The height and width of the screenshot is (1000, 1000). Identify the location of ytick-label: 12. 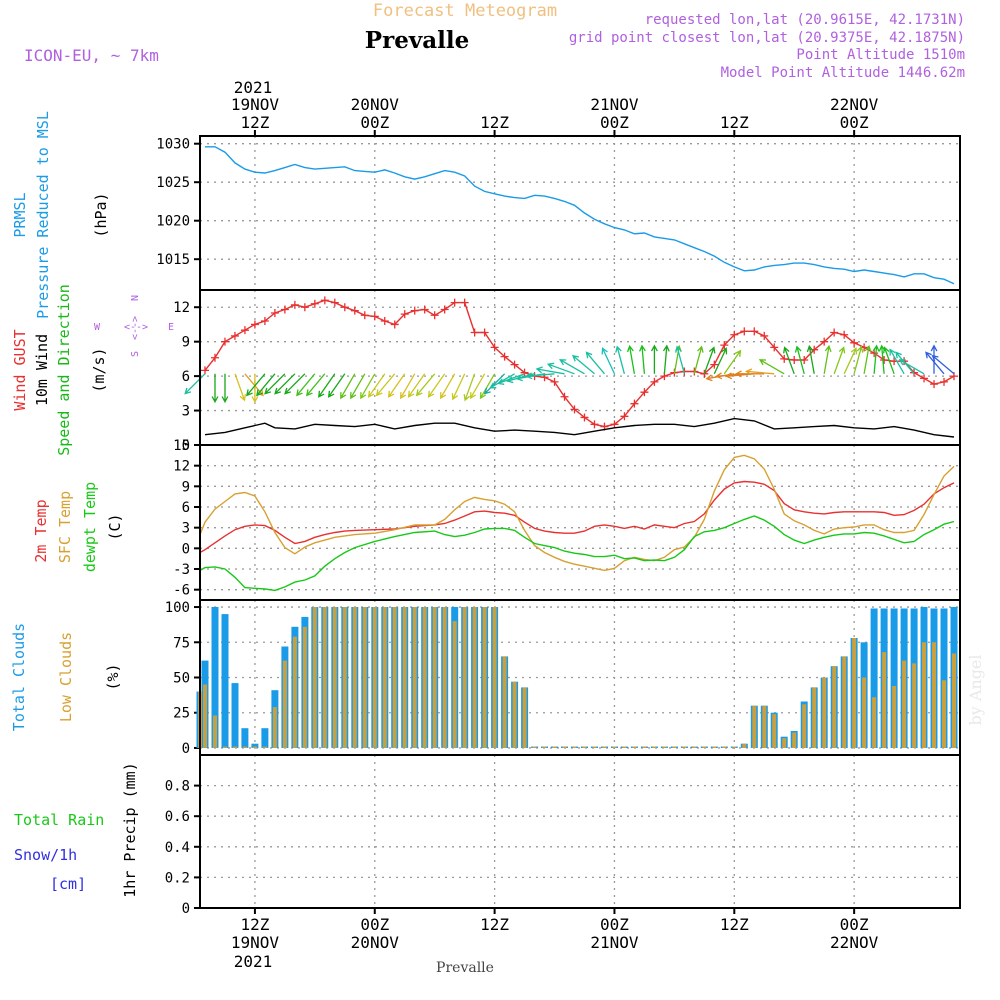
(181, 467).